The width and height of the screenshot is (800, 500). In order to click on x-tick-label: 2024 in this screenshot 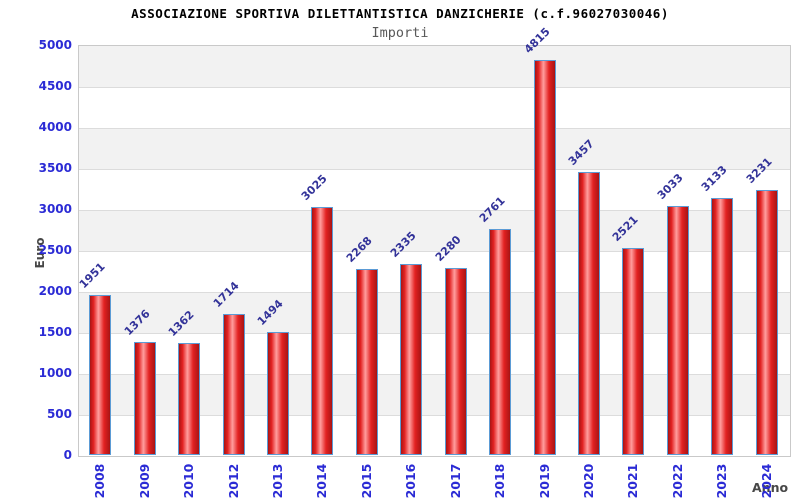, I will do `click(766, 481)`.